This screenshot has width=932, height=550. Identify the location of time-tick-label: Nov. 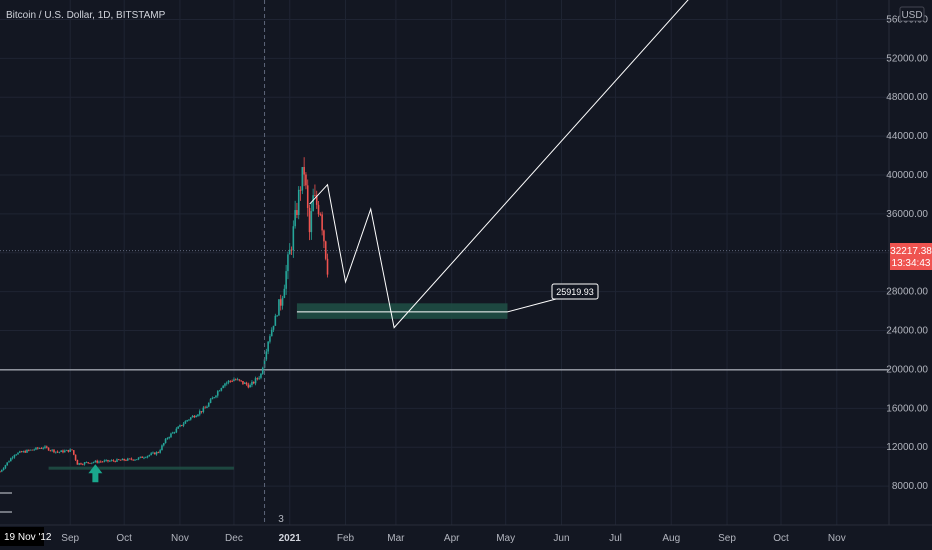
(837, 538).